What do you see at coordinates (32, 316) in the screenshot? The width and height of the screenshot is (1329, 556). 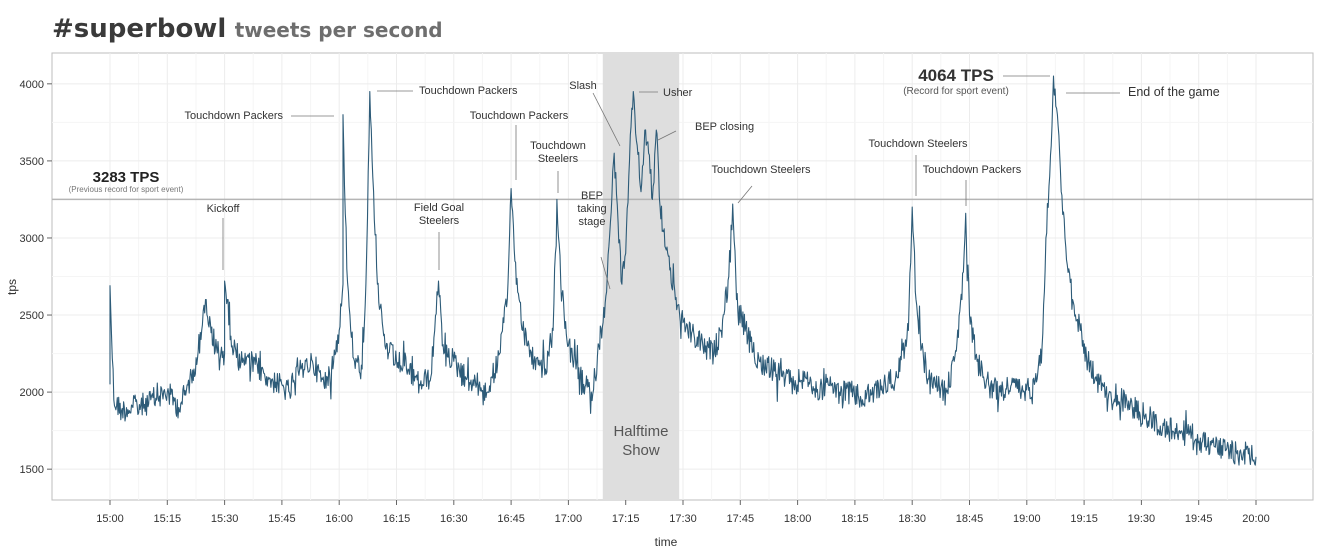 I see `y-tick-label-2: 2500` at bounding box center [32, 316].